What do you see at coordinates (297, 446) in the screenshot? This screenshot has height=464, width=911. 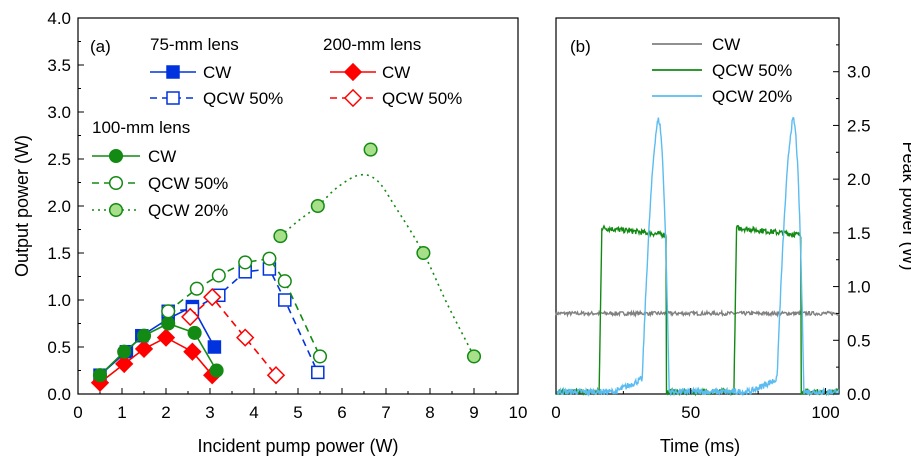 I see `panel-a-x-axis-label: Incident pump power (W)` at bounding box center [297, 446].